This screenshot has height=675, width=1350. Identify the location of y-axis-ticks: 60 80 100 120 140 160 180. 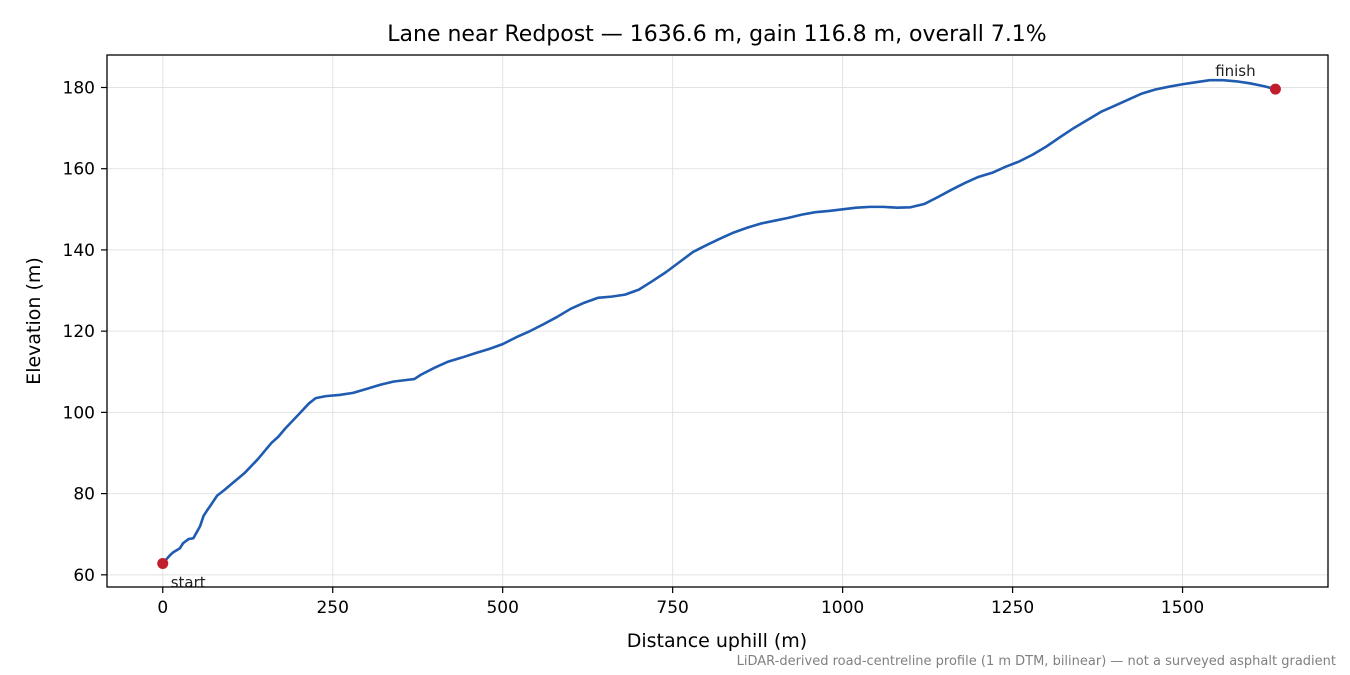
(85, 332).